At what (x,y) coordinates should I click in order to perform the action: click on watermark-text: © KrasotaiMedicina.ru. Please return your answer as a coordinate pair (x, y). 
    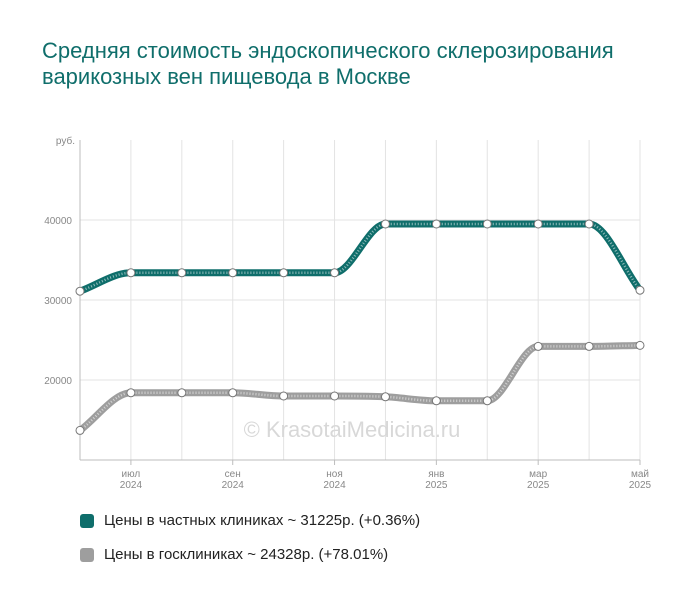
    Looking at the image, I should click on (352, 429).